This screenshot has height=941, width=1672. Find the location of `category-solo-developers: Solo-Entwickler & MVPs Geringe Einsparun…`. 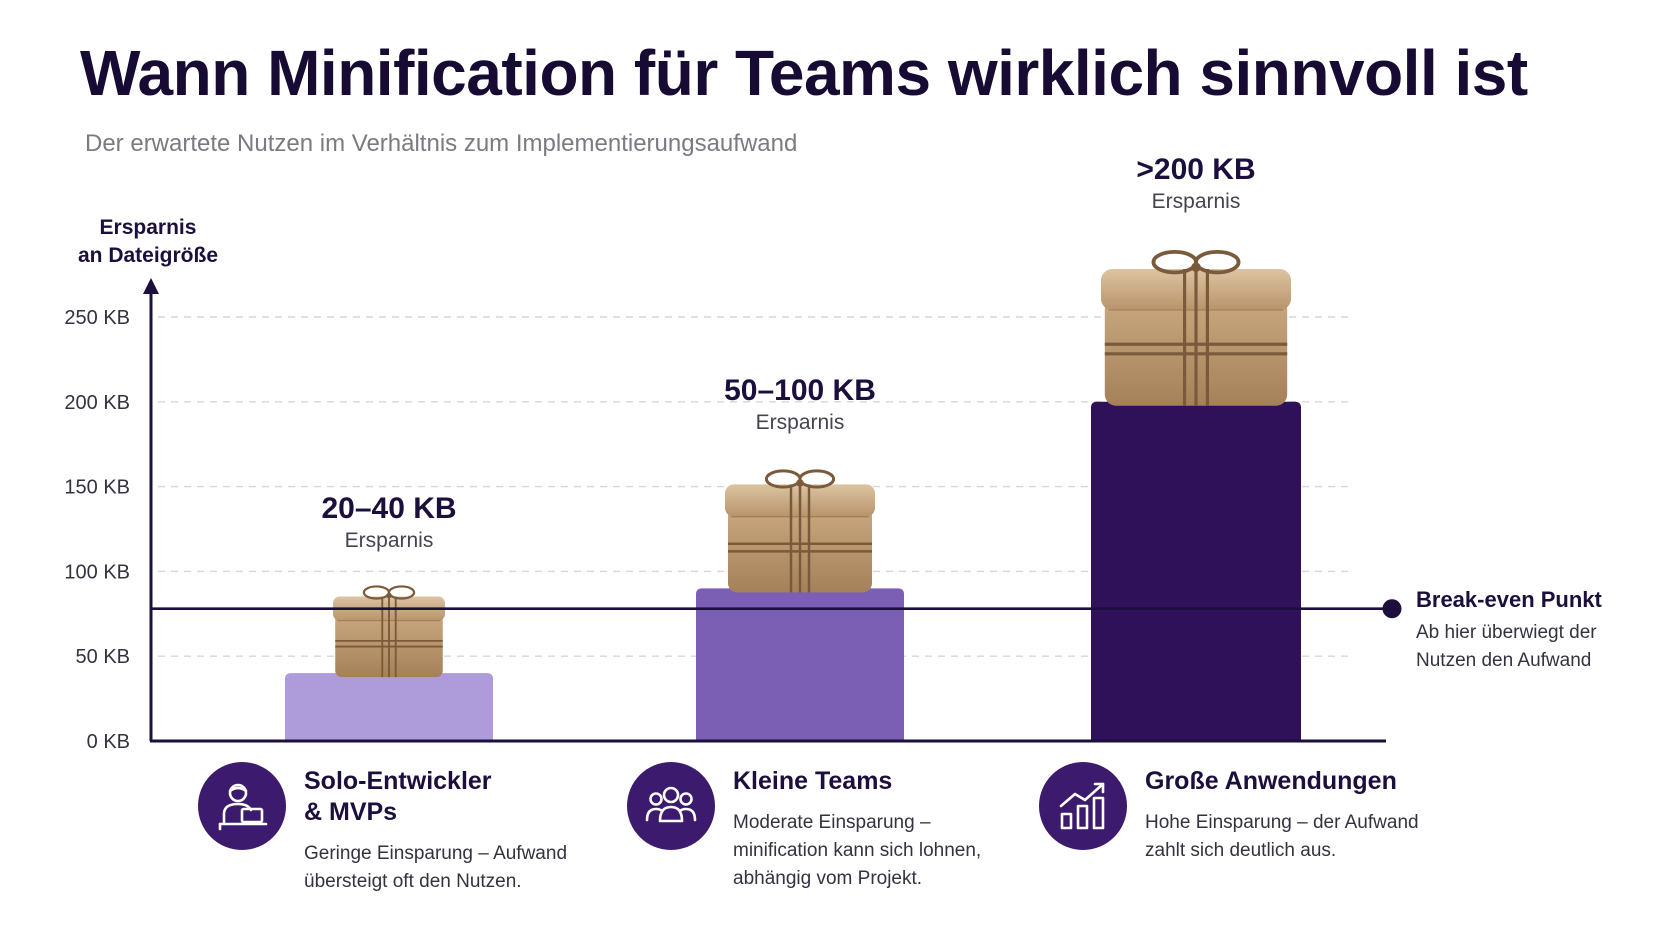

category-solo-developers: Solo-Entwickler & MVPs Geringe Einsparun… is located at coordinates (396, 829).